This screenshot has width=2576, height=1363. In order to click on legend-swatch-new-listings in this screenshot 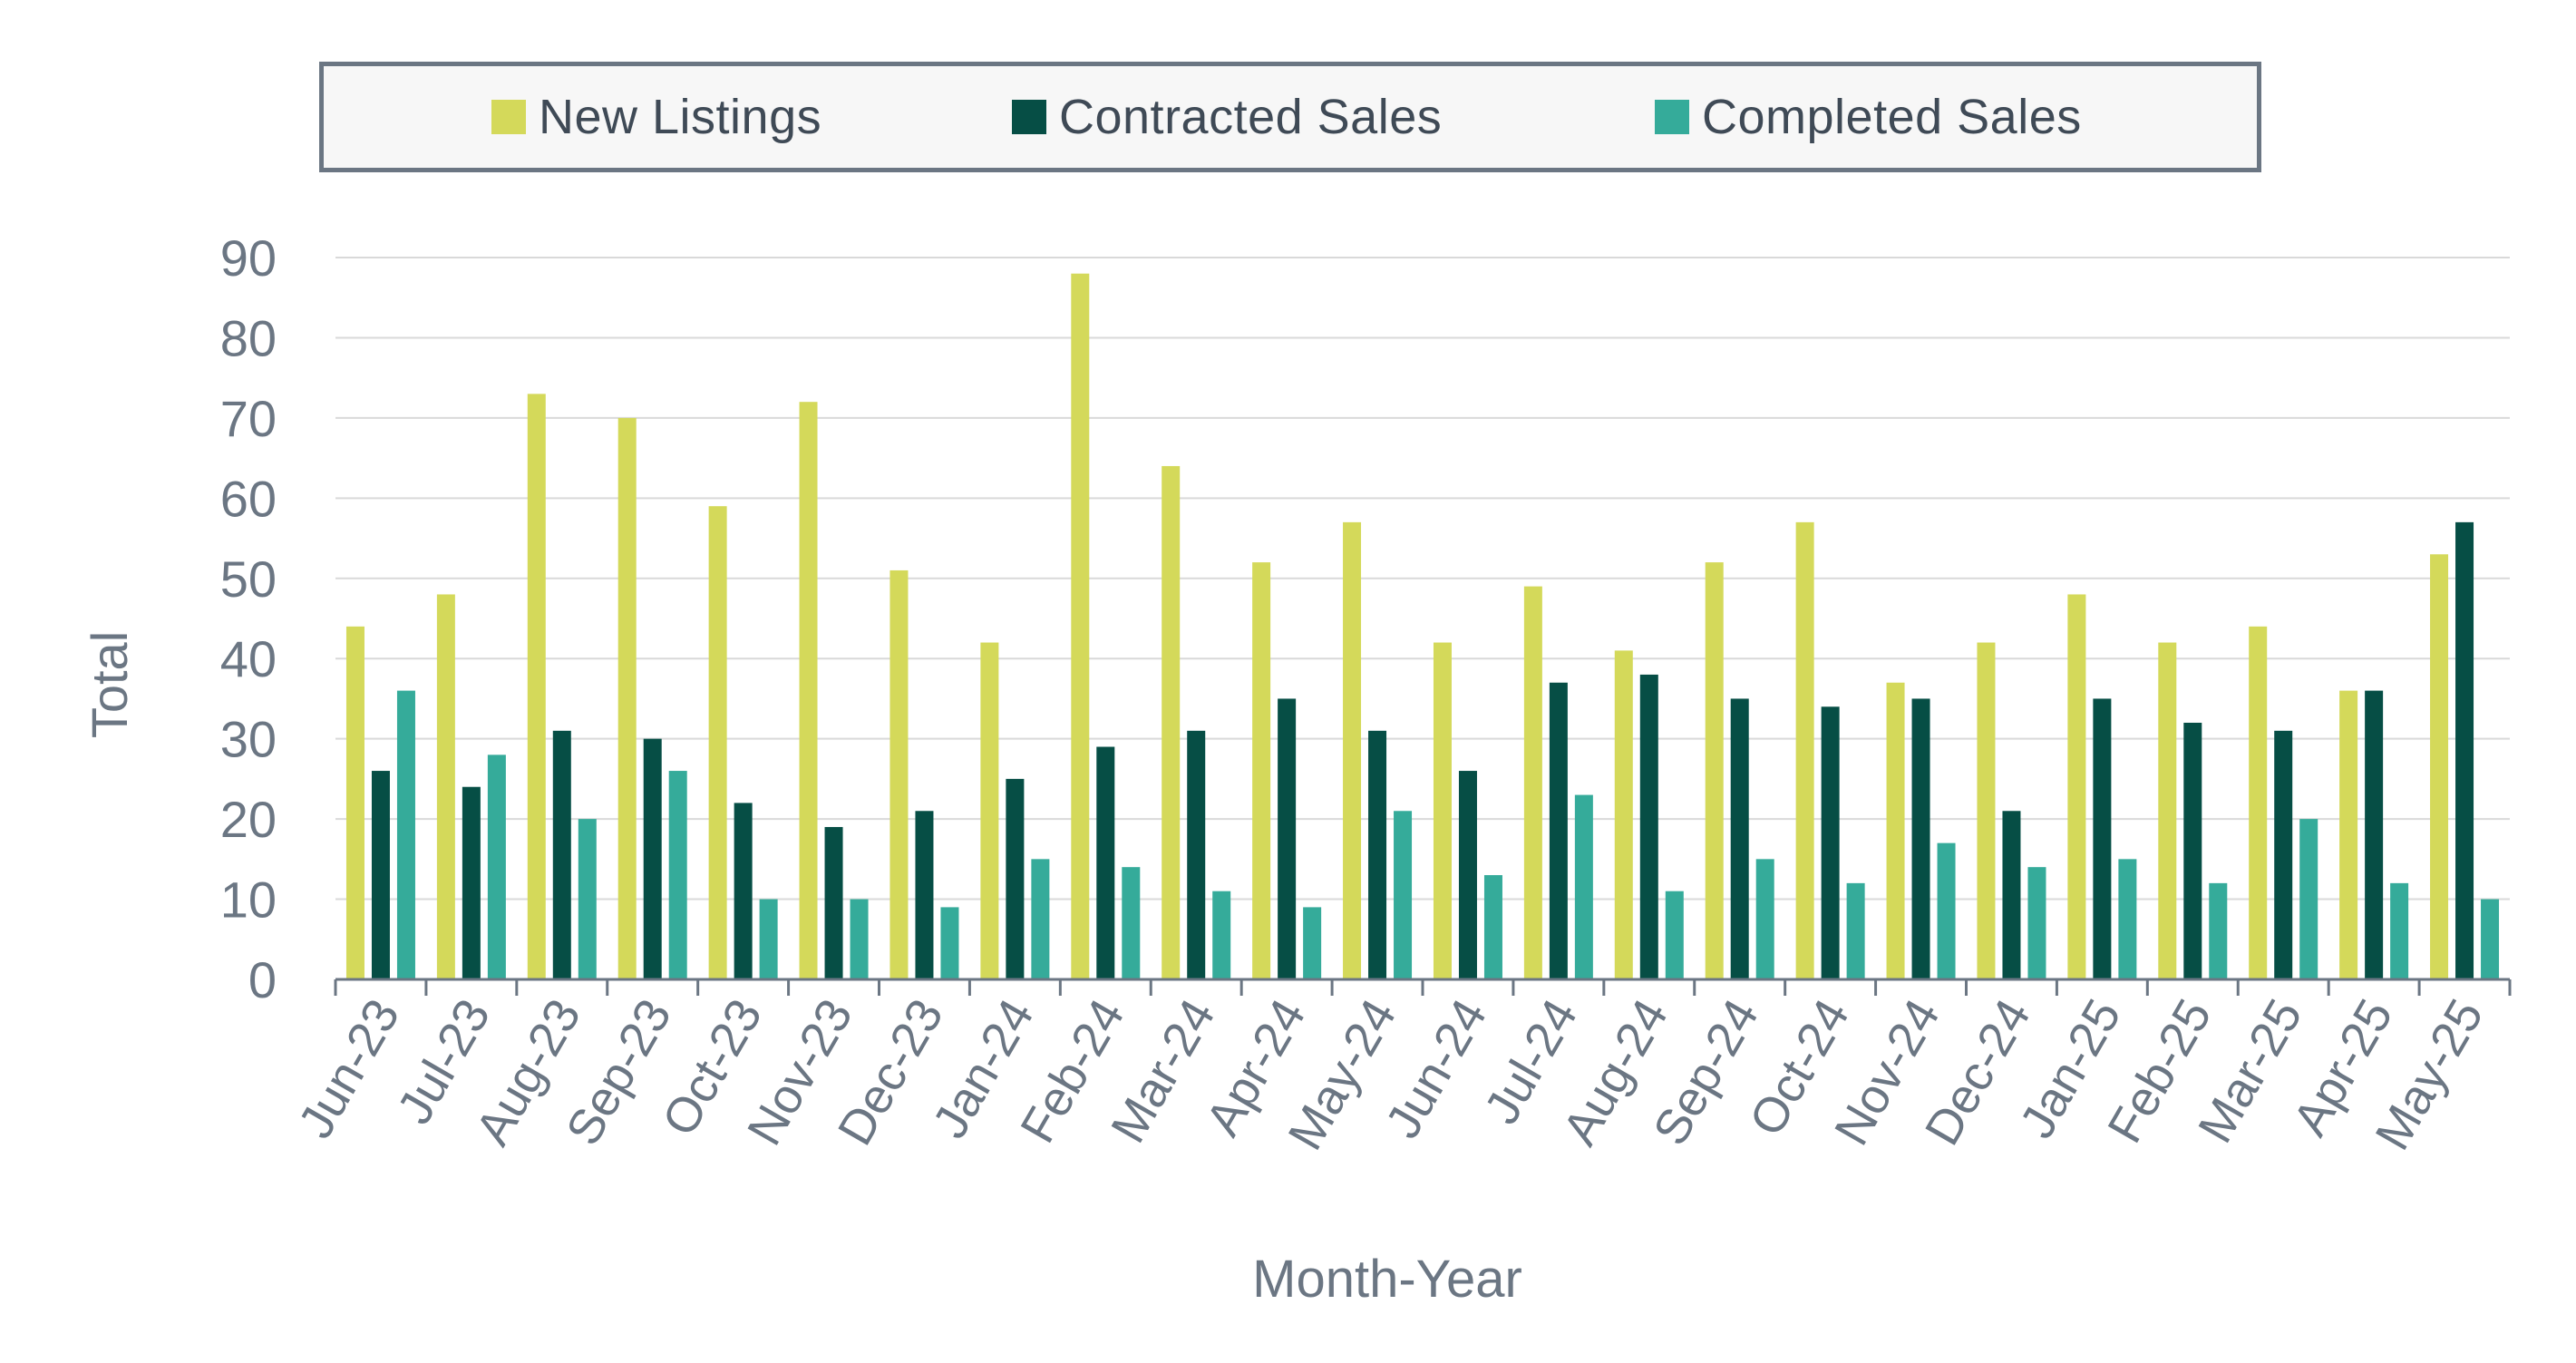, I will do `click(508, 117)`.